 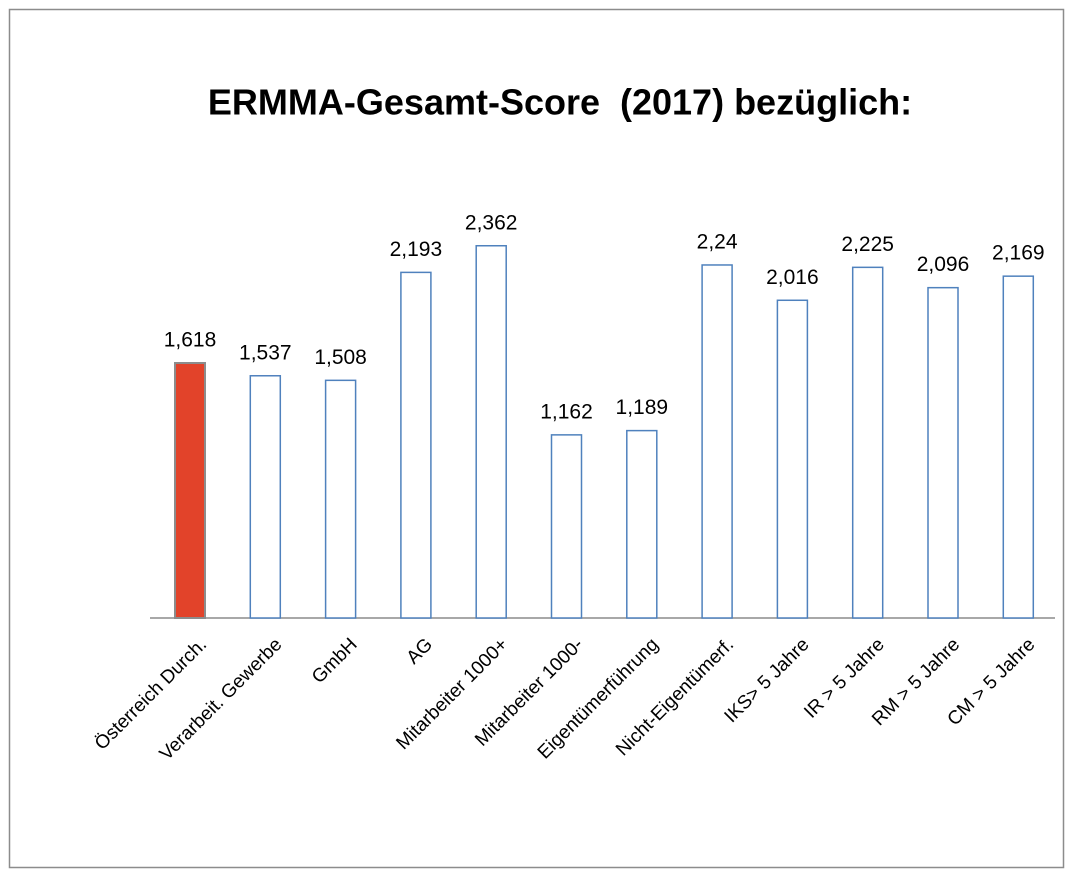 What do you see at coordinates (867, 244) in the screenshot?
I see `value-label: 2,225` at bounding box center [867, 244].